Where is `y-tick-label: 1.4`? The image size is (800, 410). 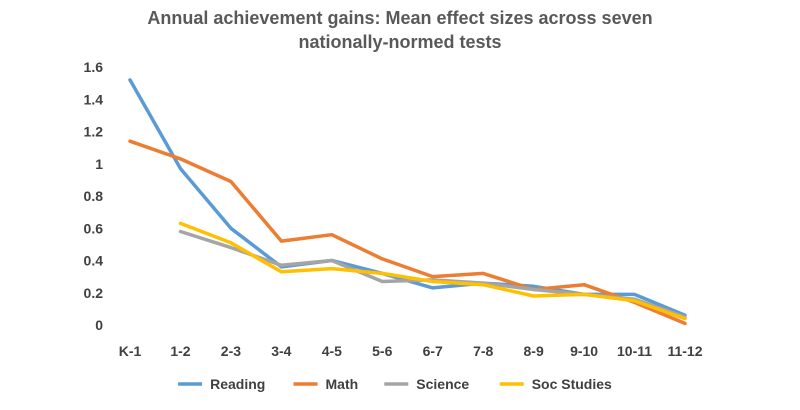
y-tick-label: 1.4 is located at coordinates (94, 99).